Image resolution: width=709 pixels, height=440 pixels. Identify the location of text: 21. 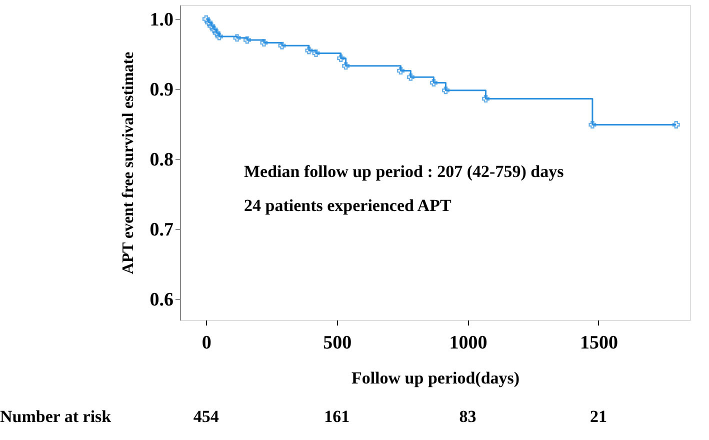
(598, 416).